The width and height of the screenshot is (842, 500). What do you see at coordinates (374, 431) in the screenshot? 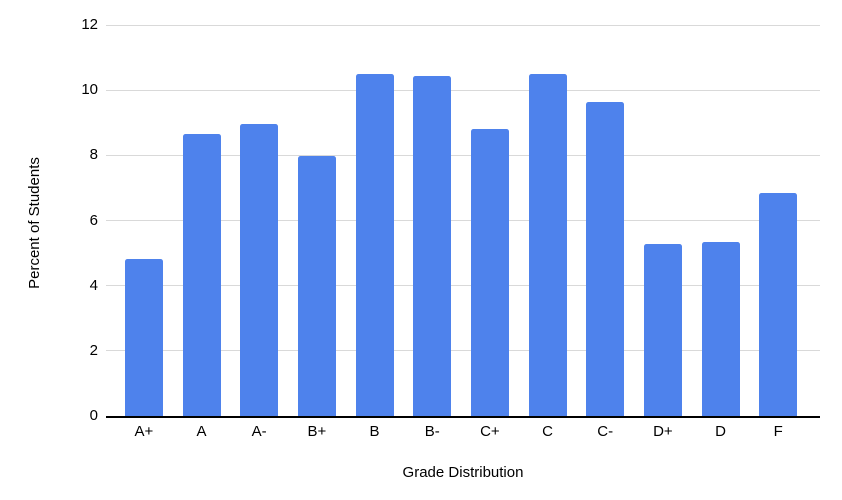
I see `x-tick-label-B: B` at bounding box center [374, 431].